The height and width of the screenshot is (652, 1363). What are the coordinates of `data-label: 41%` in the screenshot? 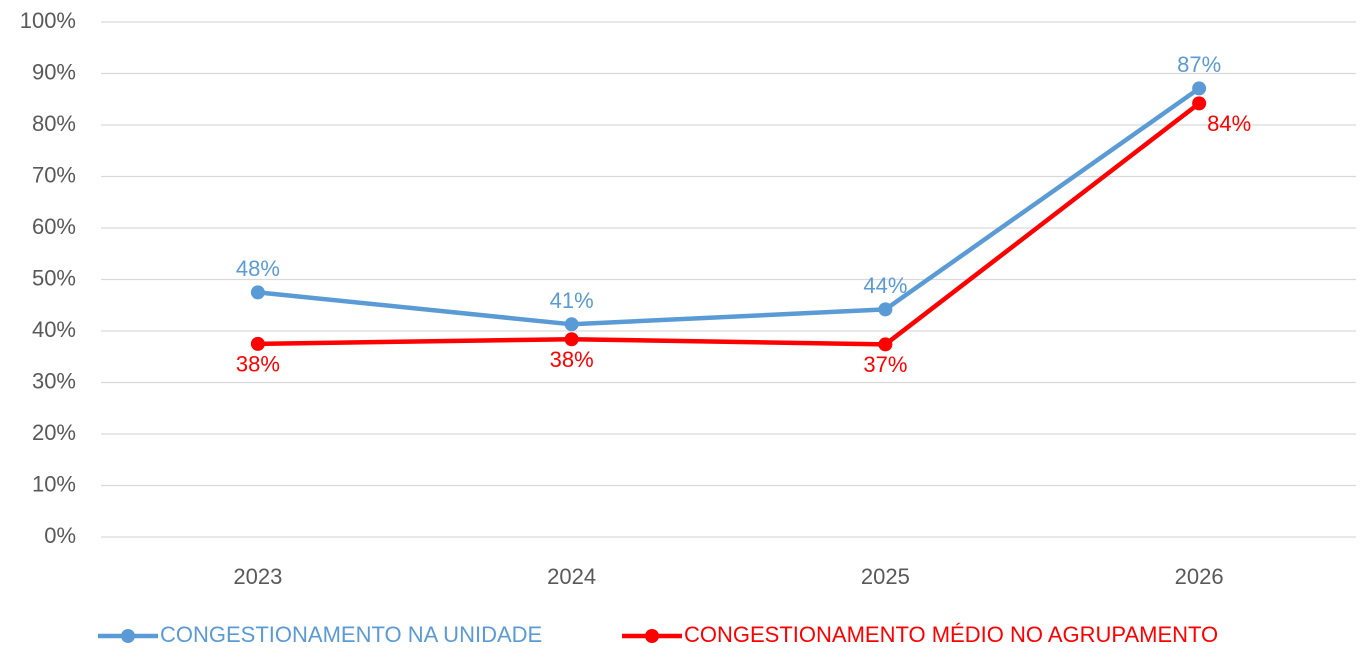 It's located at (572, 300).